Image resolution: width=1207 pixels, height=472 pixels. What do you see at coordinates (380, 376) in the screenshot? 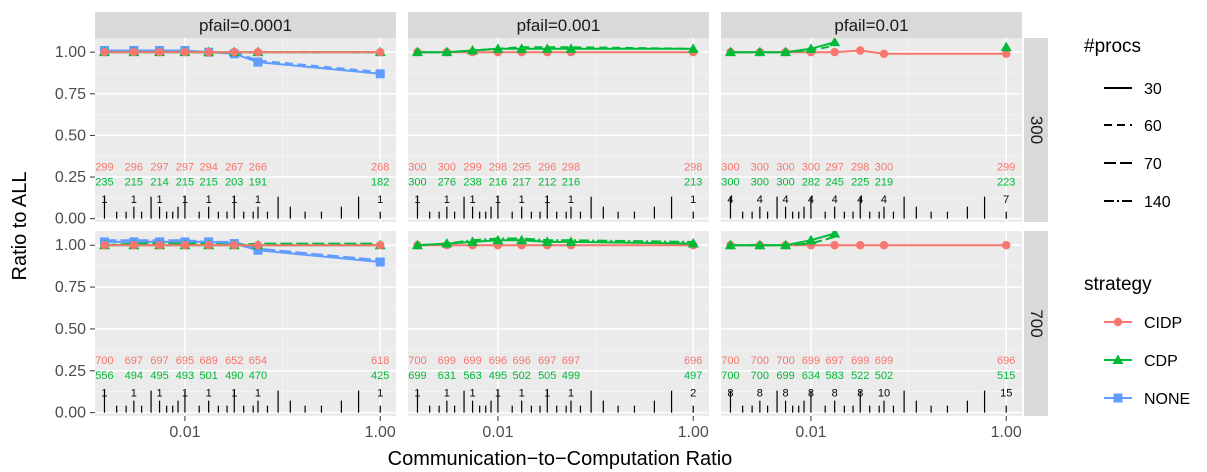
I see `count-label-cdp: 425` at bounding box center [380, 376].